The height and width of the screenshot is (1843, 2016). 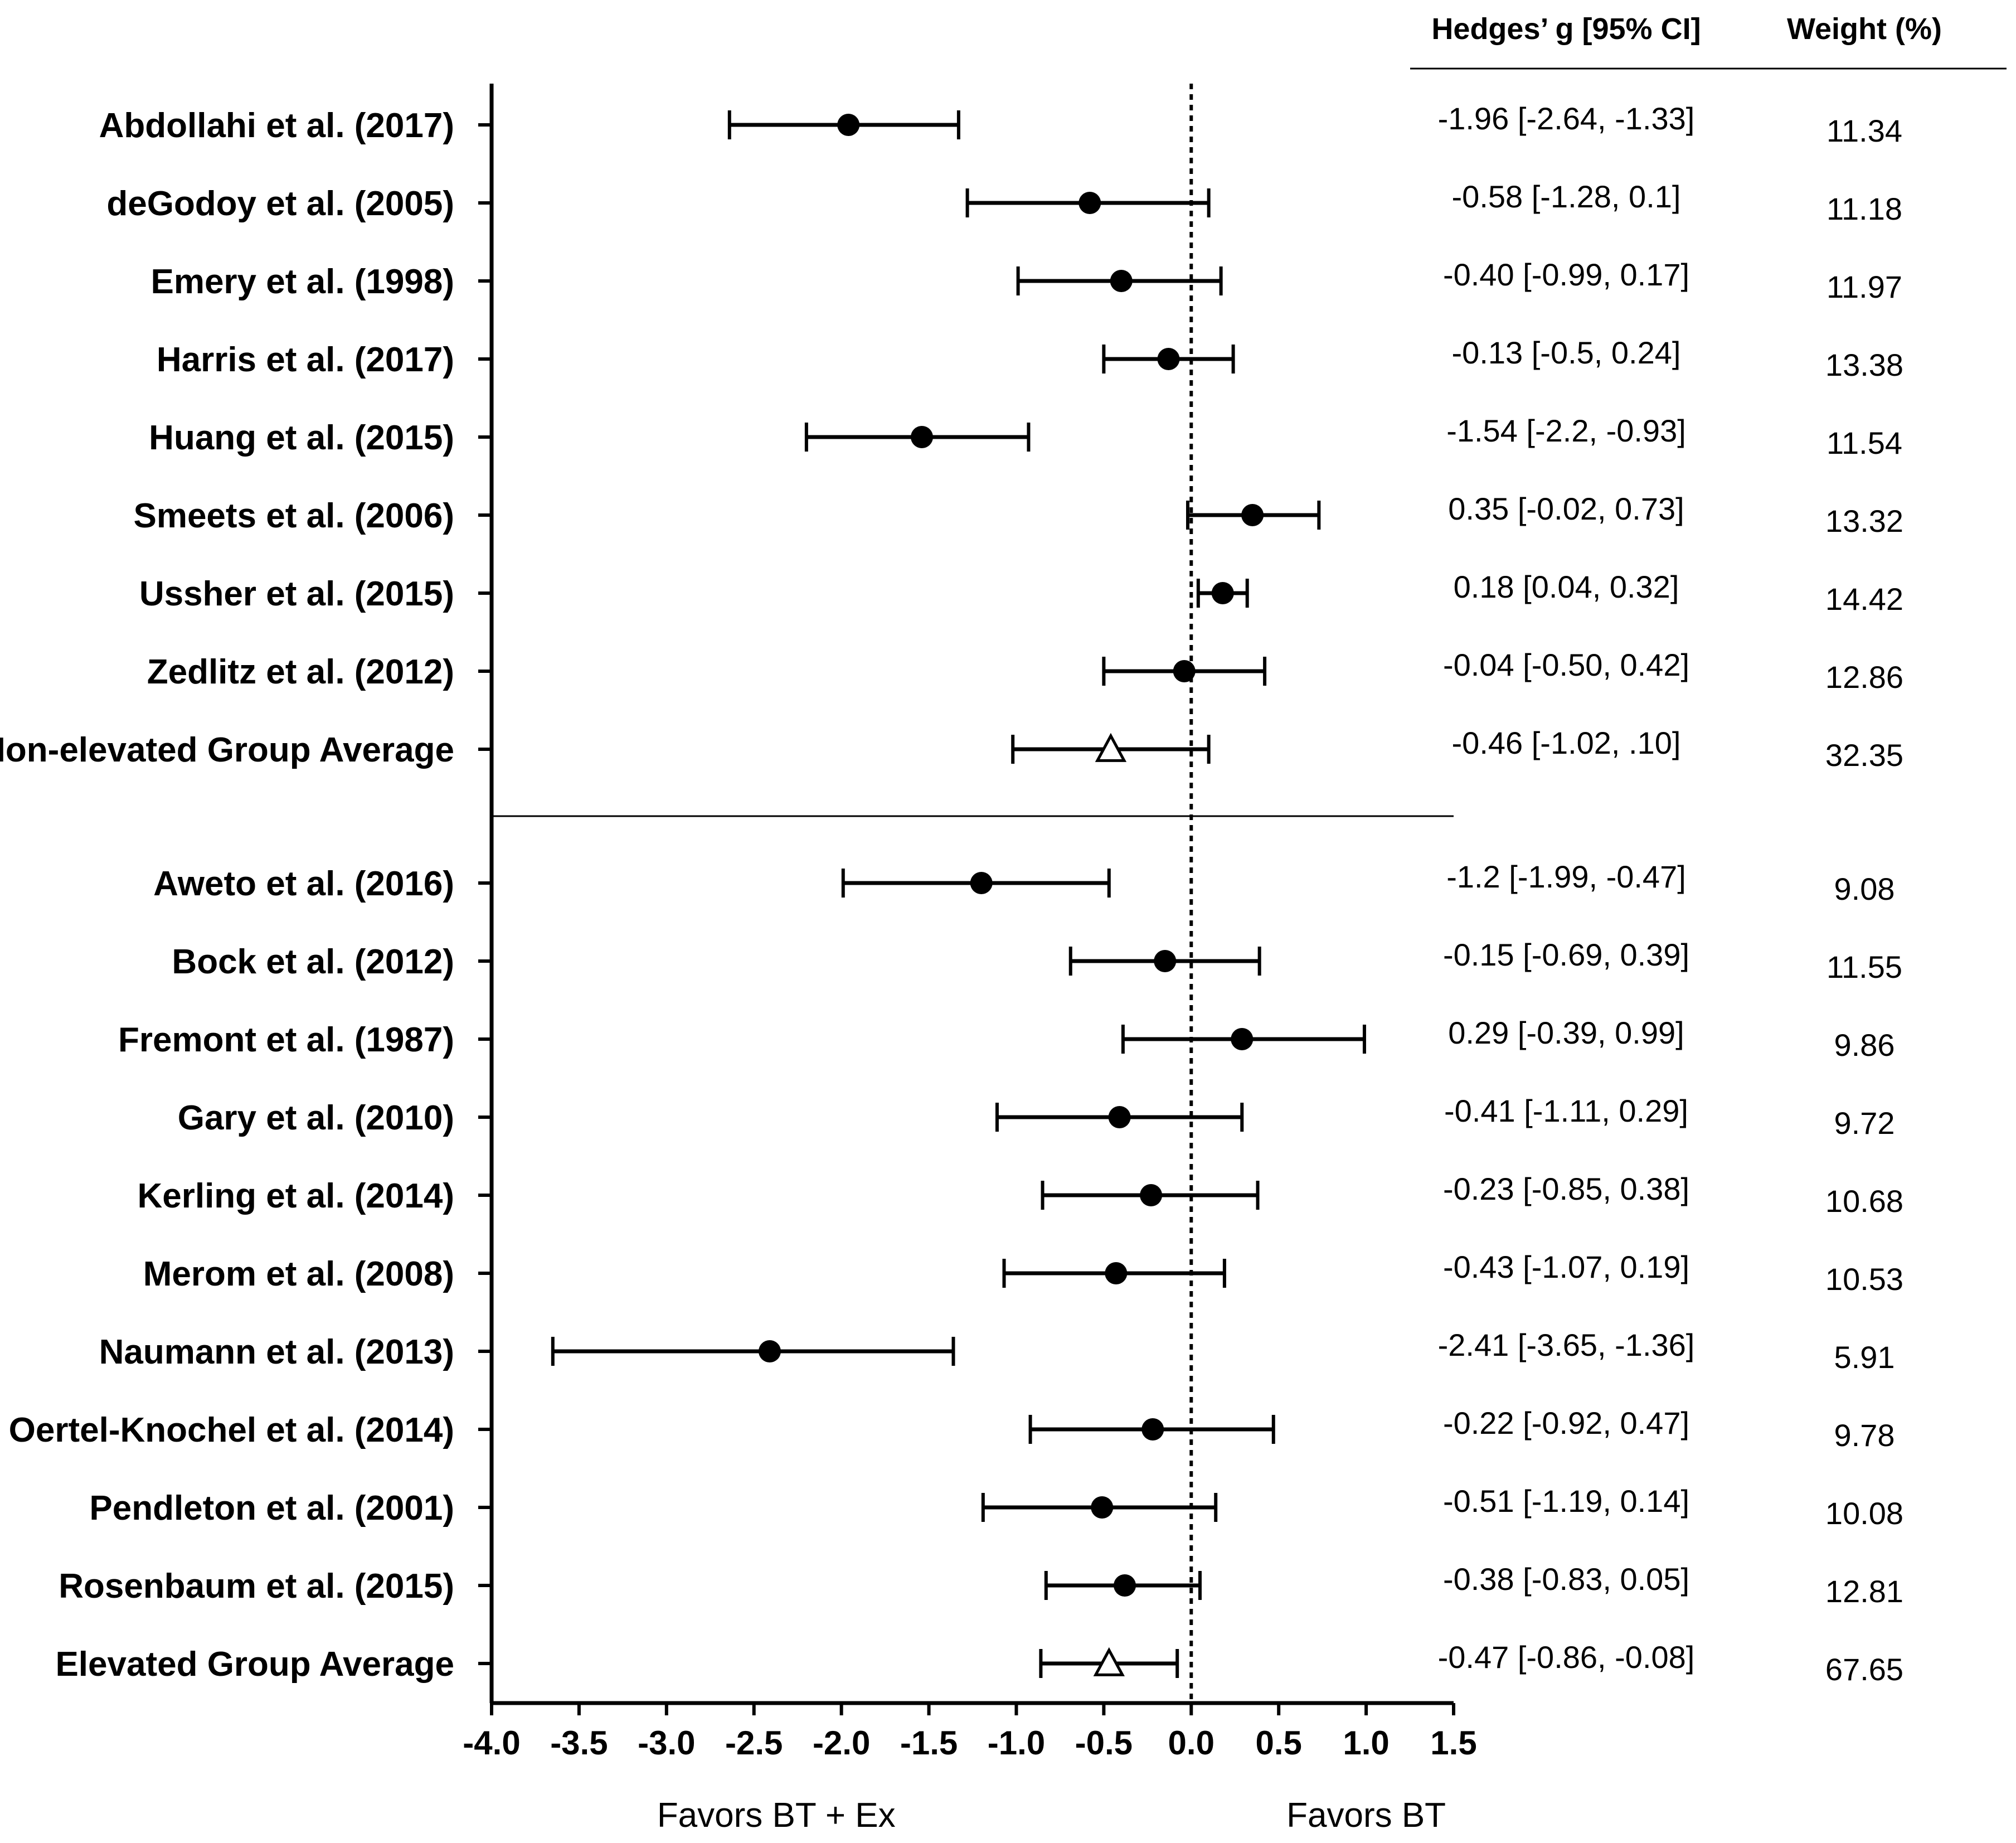 I want to click on ci-text: -0.04 [-0.50, 0.42], so click(x=1566, y=665).